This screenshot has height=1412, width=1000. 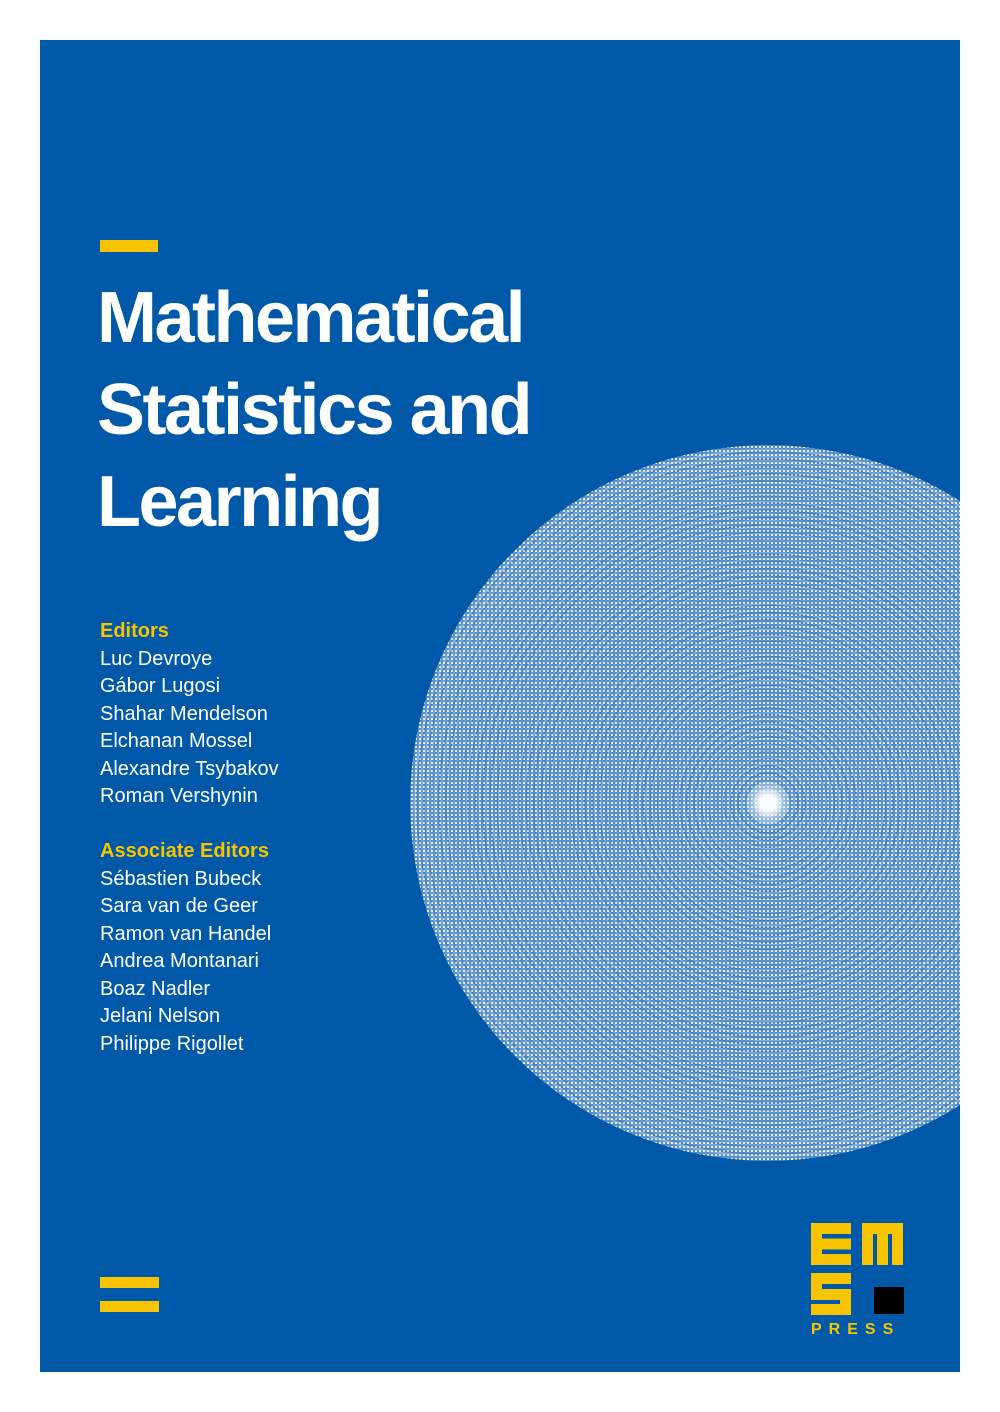 I want to click on ems-logo-black-square, so click(x=889, y=1300).